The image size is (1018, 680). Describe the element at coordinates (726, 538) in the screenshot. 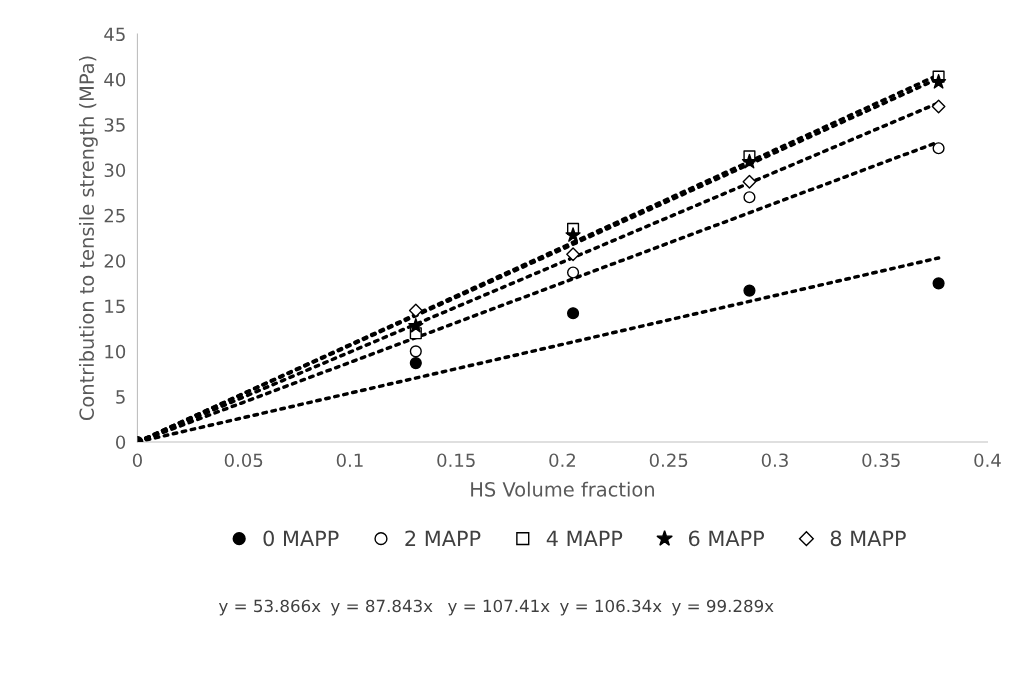

I see `legend-label: 6 MAPP` at that location.